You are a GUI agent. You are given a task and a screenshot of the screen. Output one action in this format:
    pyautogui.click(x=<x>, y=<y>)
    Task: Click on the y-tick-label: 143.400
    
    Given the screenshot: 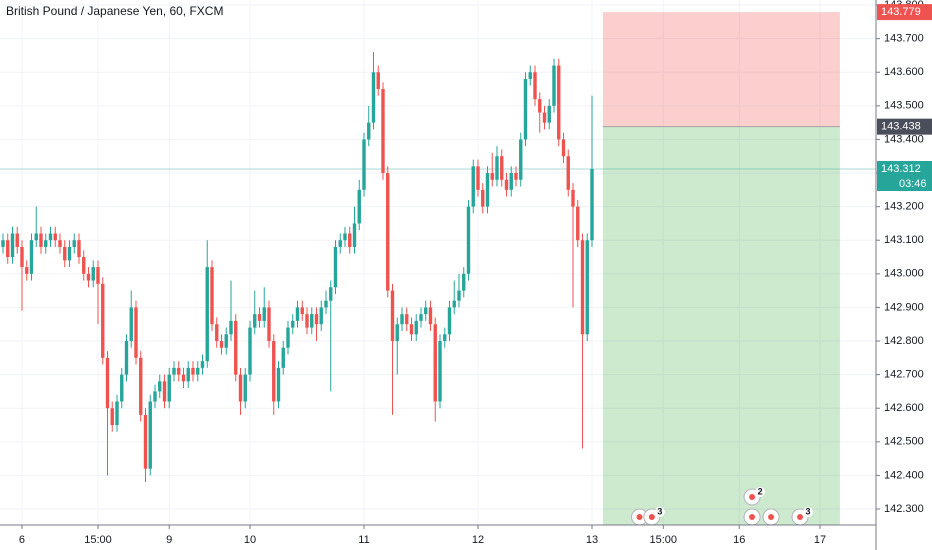 What is the action you would take?
    pyautogui.click(x=904, y=139)
    